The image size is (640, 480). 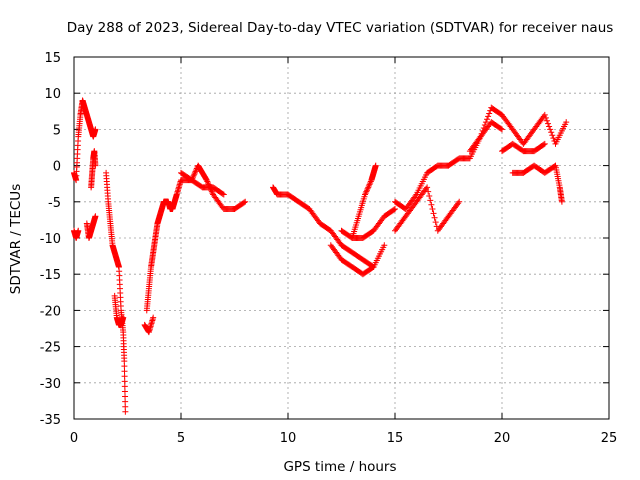 I want to click on y-tick-label: -10, so click(x=50, y=239).